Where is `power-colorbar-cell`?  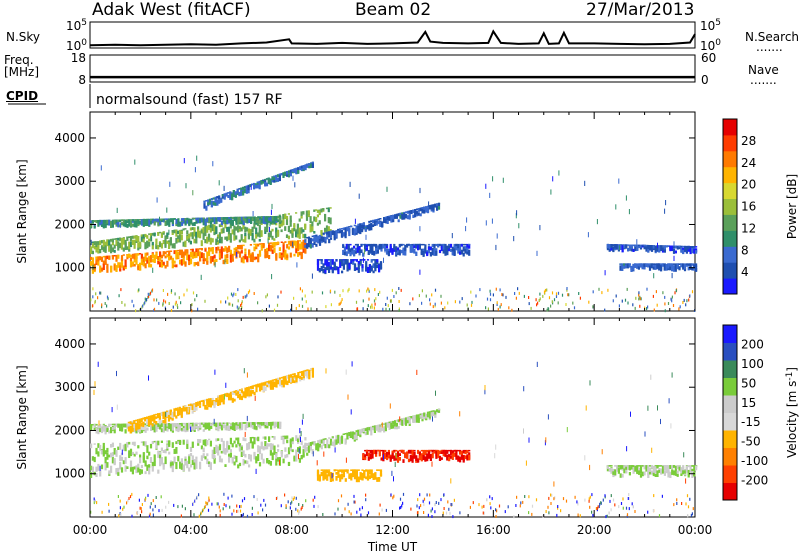
power-colorbar-cell is located at coordinates (730, 206).